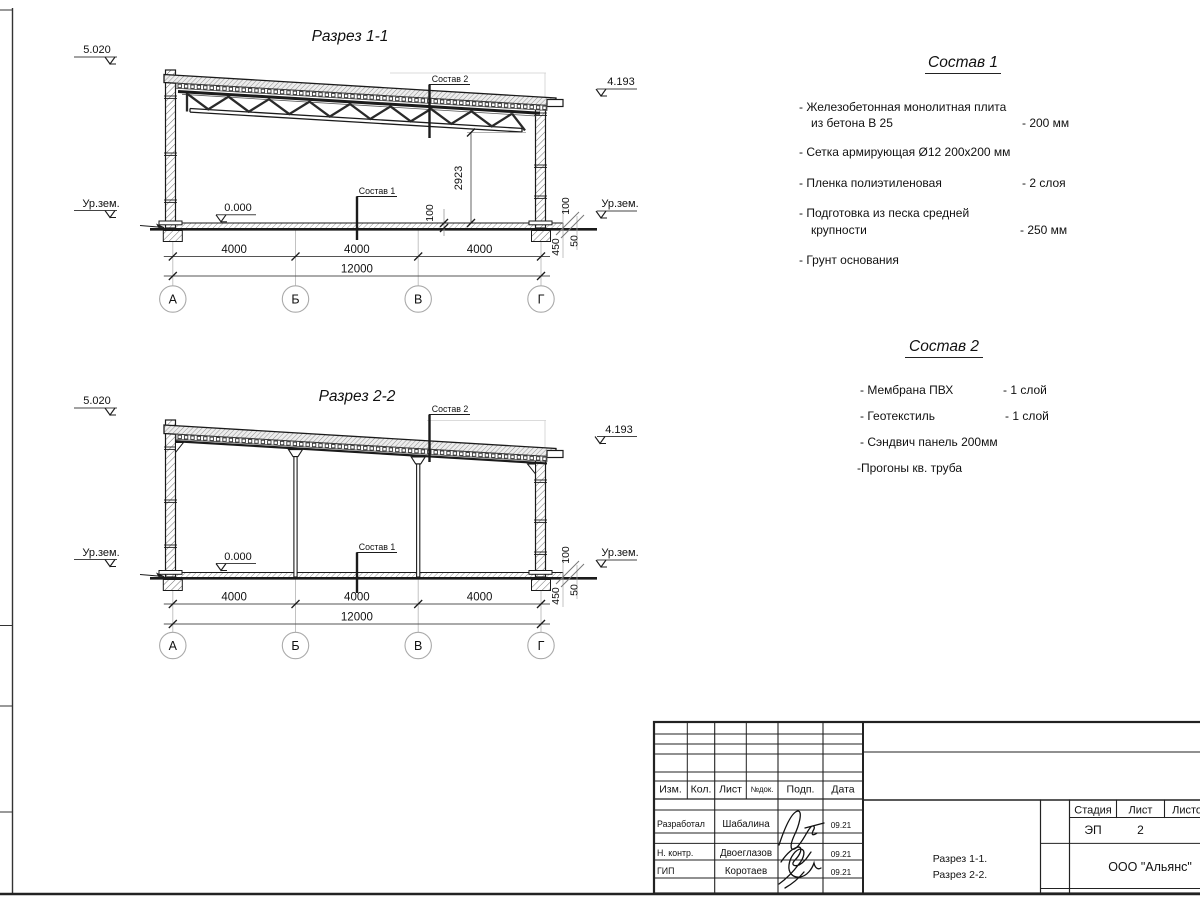 This screenshot has width=1200, height=900. I want to click on floor-slab, so click(369, 574).